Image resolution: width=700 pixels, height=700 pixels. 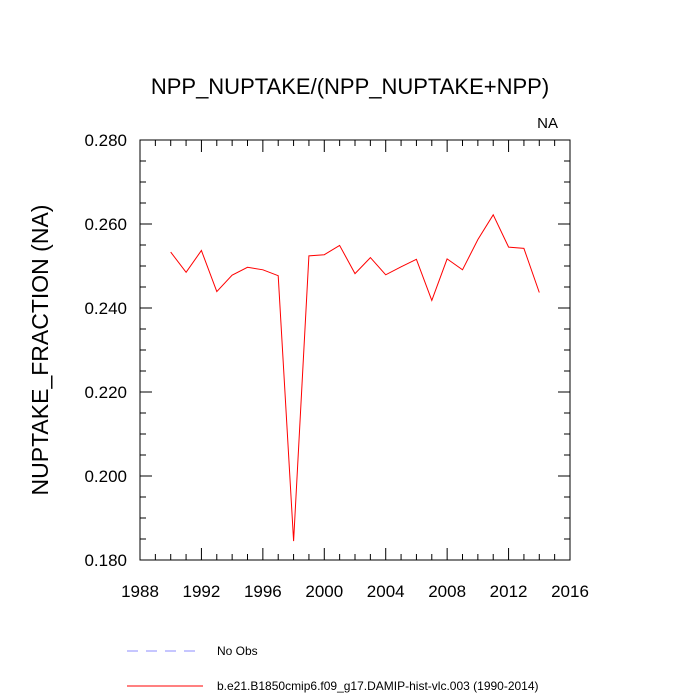 I want to click on x-tick-label: 2004, so click(x=386, y=591).